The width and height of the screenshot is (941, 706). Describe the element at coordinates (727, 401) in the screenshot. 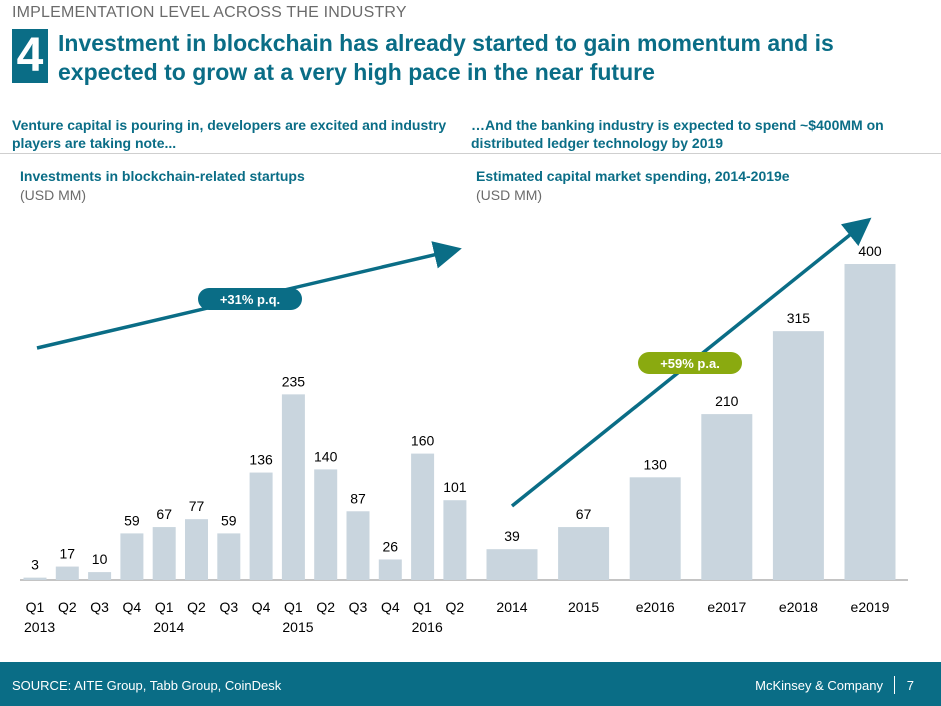

I see `data-label: 210` at that location.